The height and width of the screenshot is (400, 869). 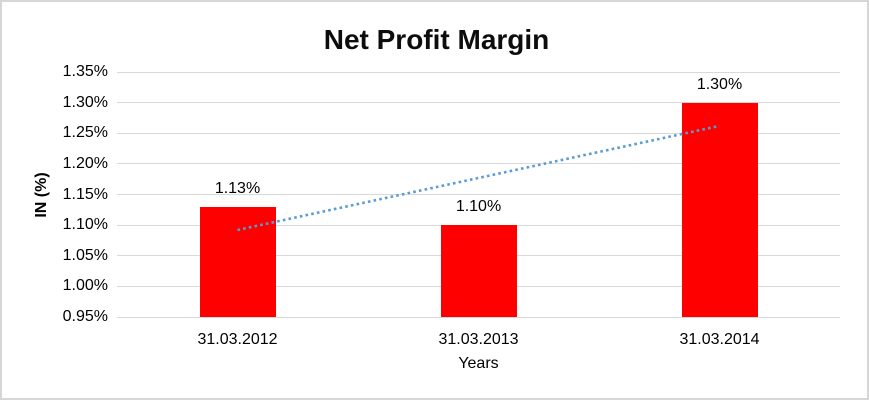 I want to click on y-tick-label: 1.15%, so click(x=85, y=194).